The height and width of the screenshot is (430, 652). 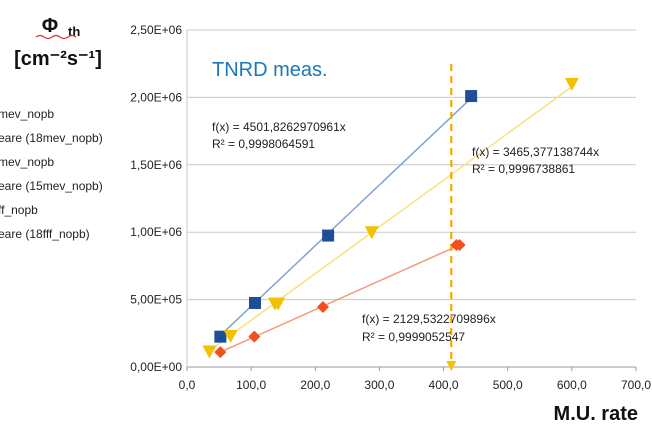 I want to click on measurement-line, so click(x=451, y=217).